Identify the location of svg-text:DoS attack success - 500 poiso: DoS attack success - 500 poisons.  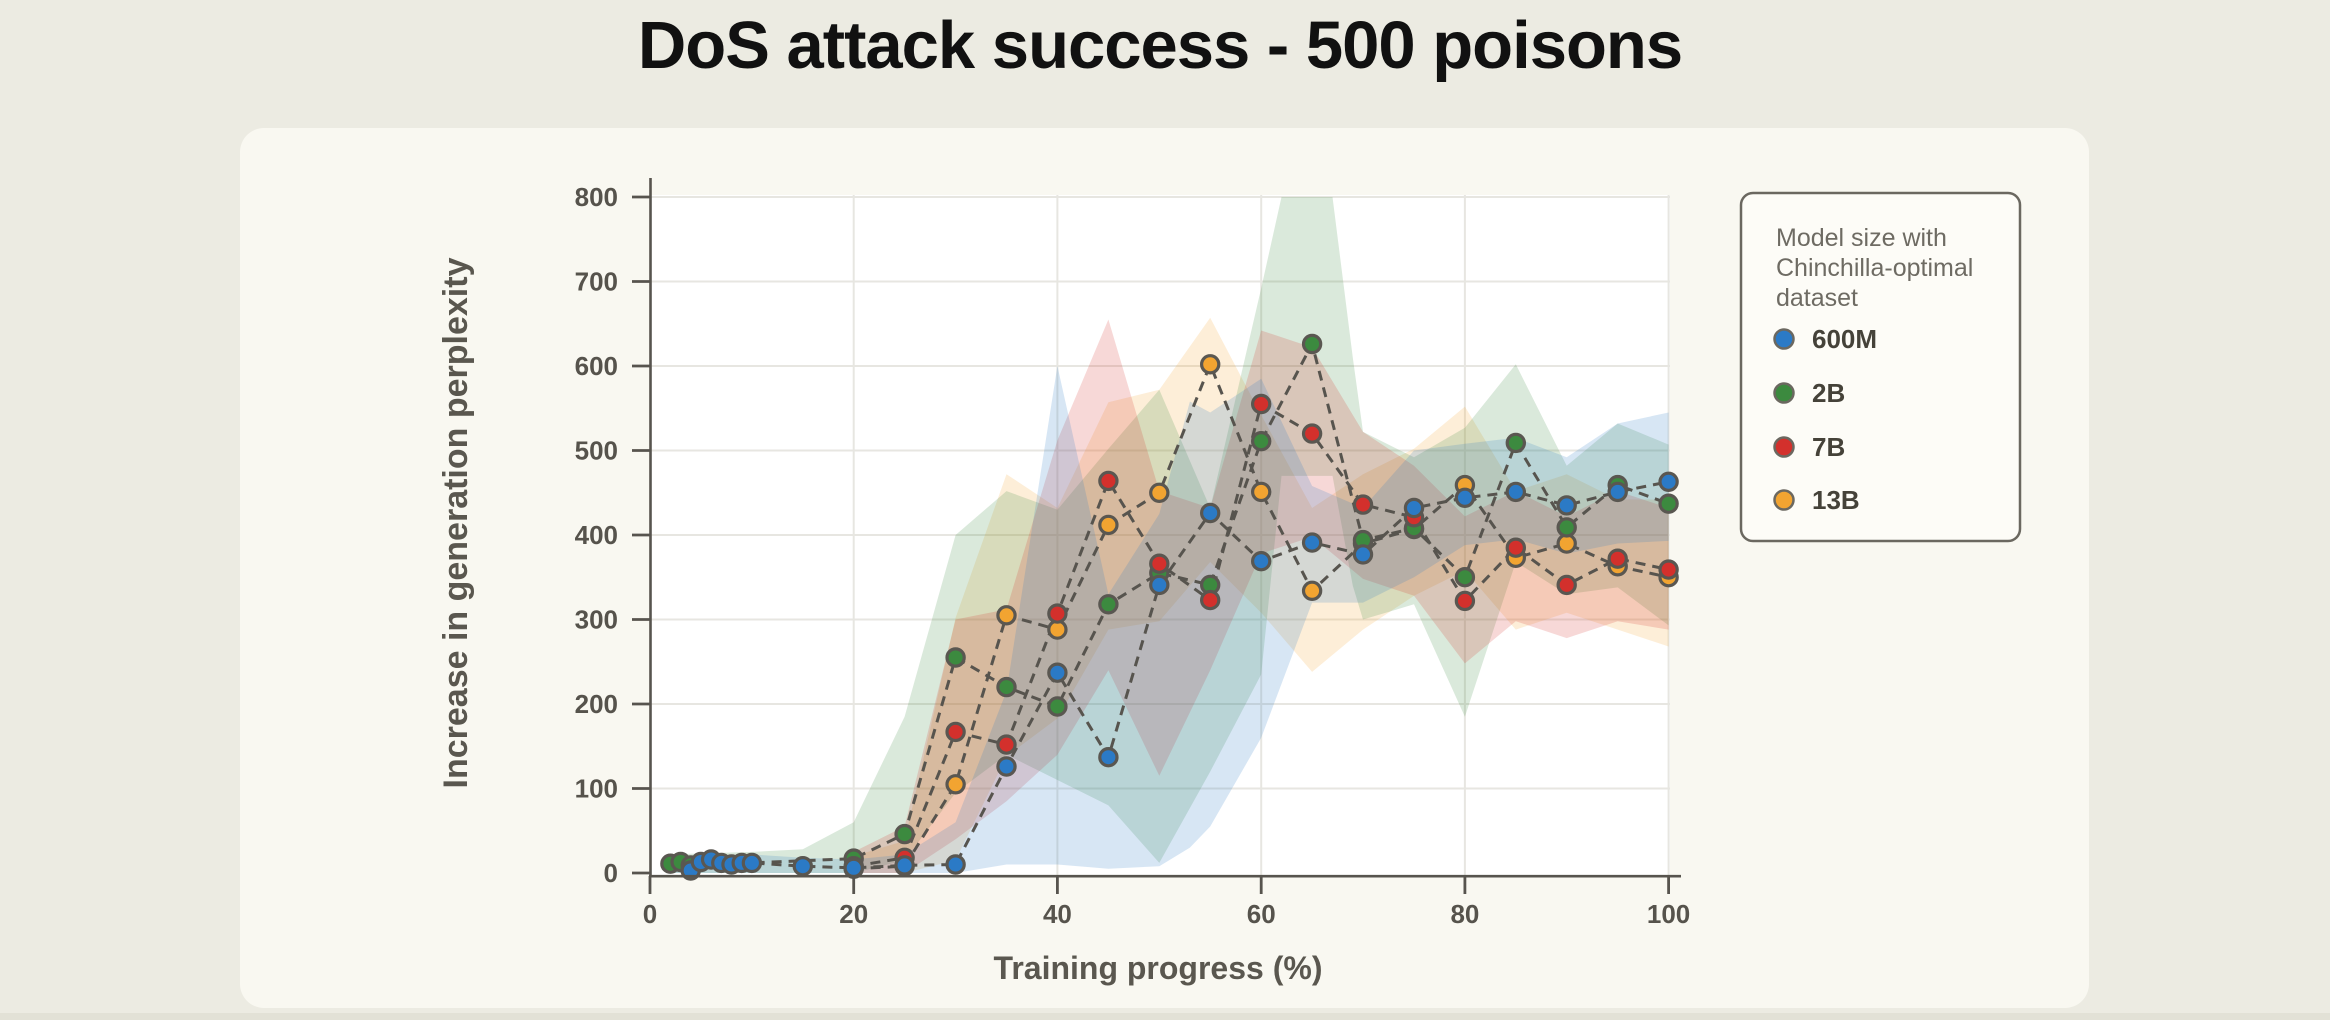
(1160, 45).